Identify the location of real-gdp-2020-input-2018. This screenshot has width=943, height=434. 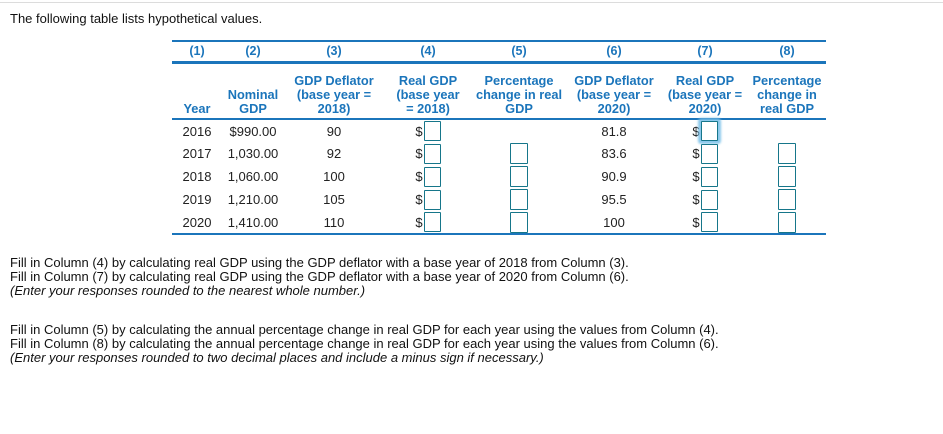
(709, 176).